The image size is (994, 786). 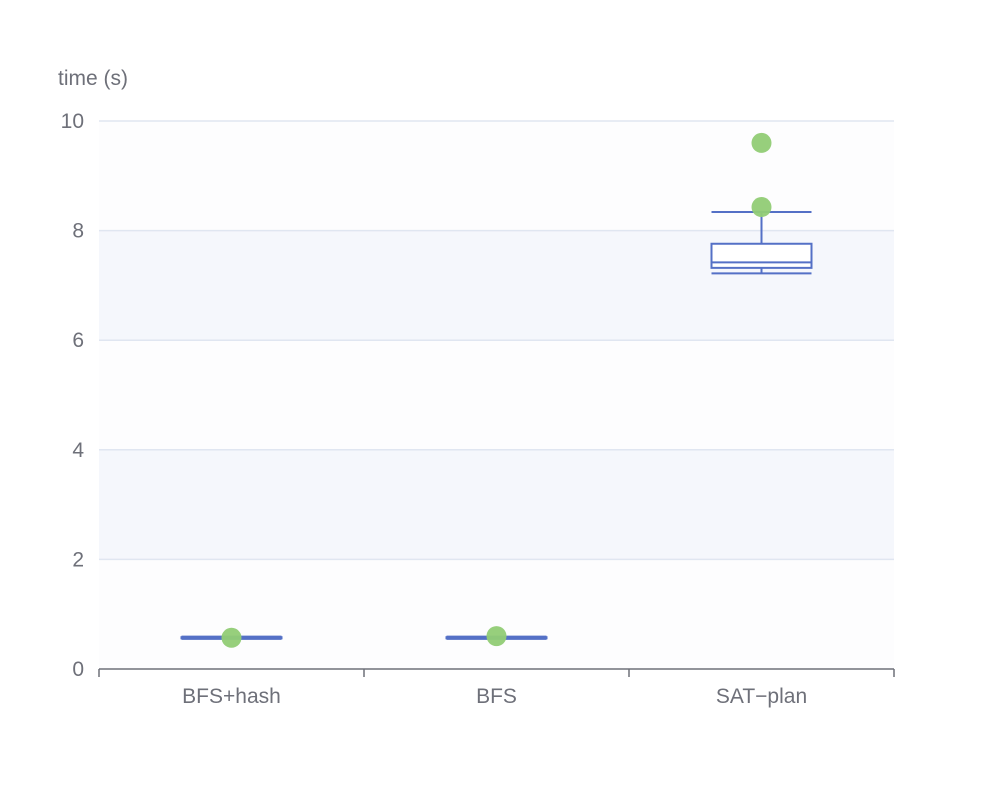 What do you see at coordinates (78, 340) in the screenshot?
I see `y-tick-label: 6` at bounding box center [78, 340].